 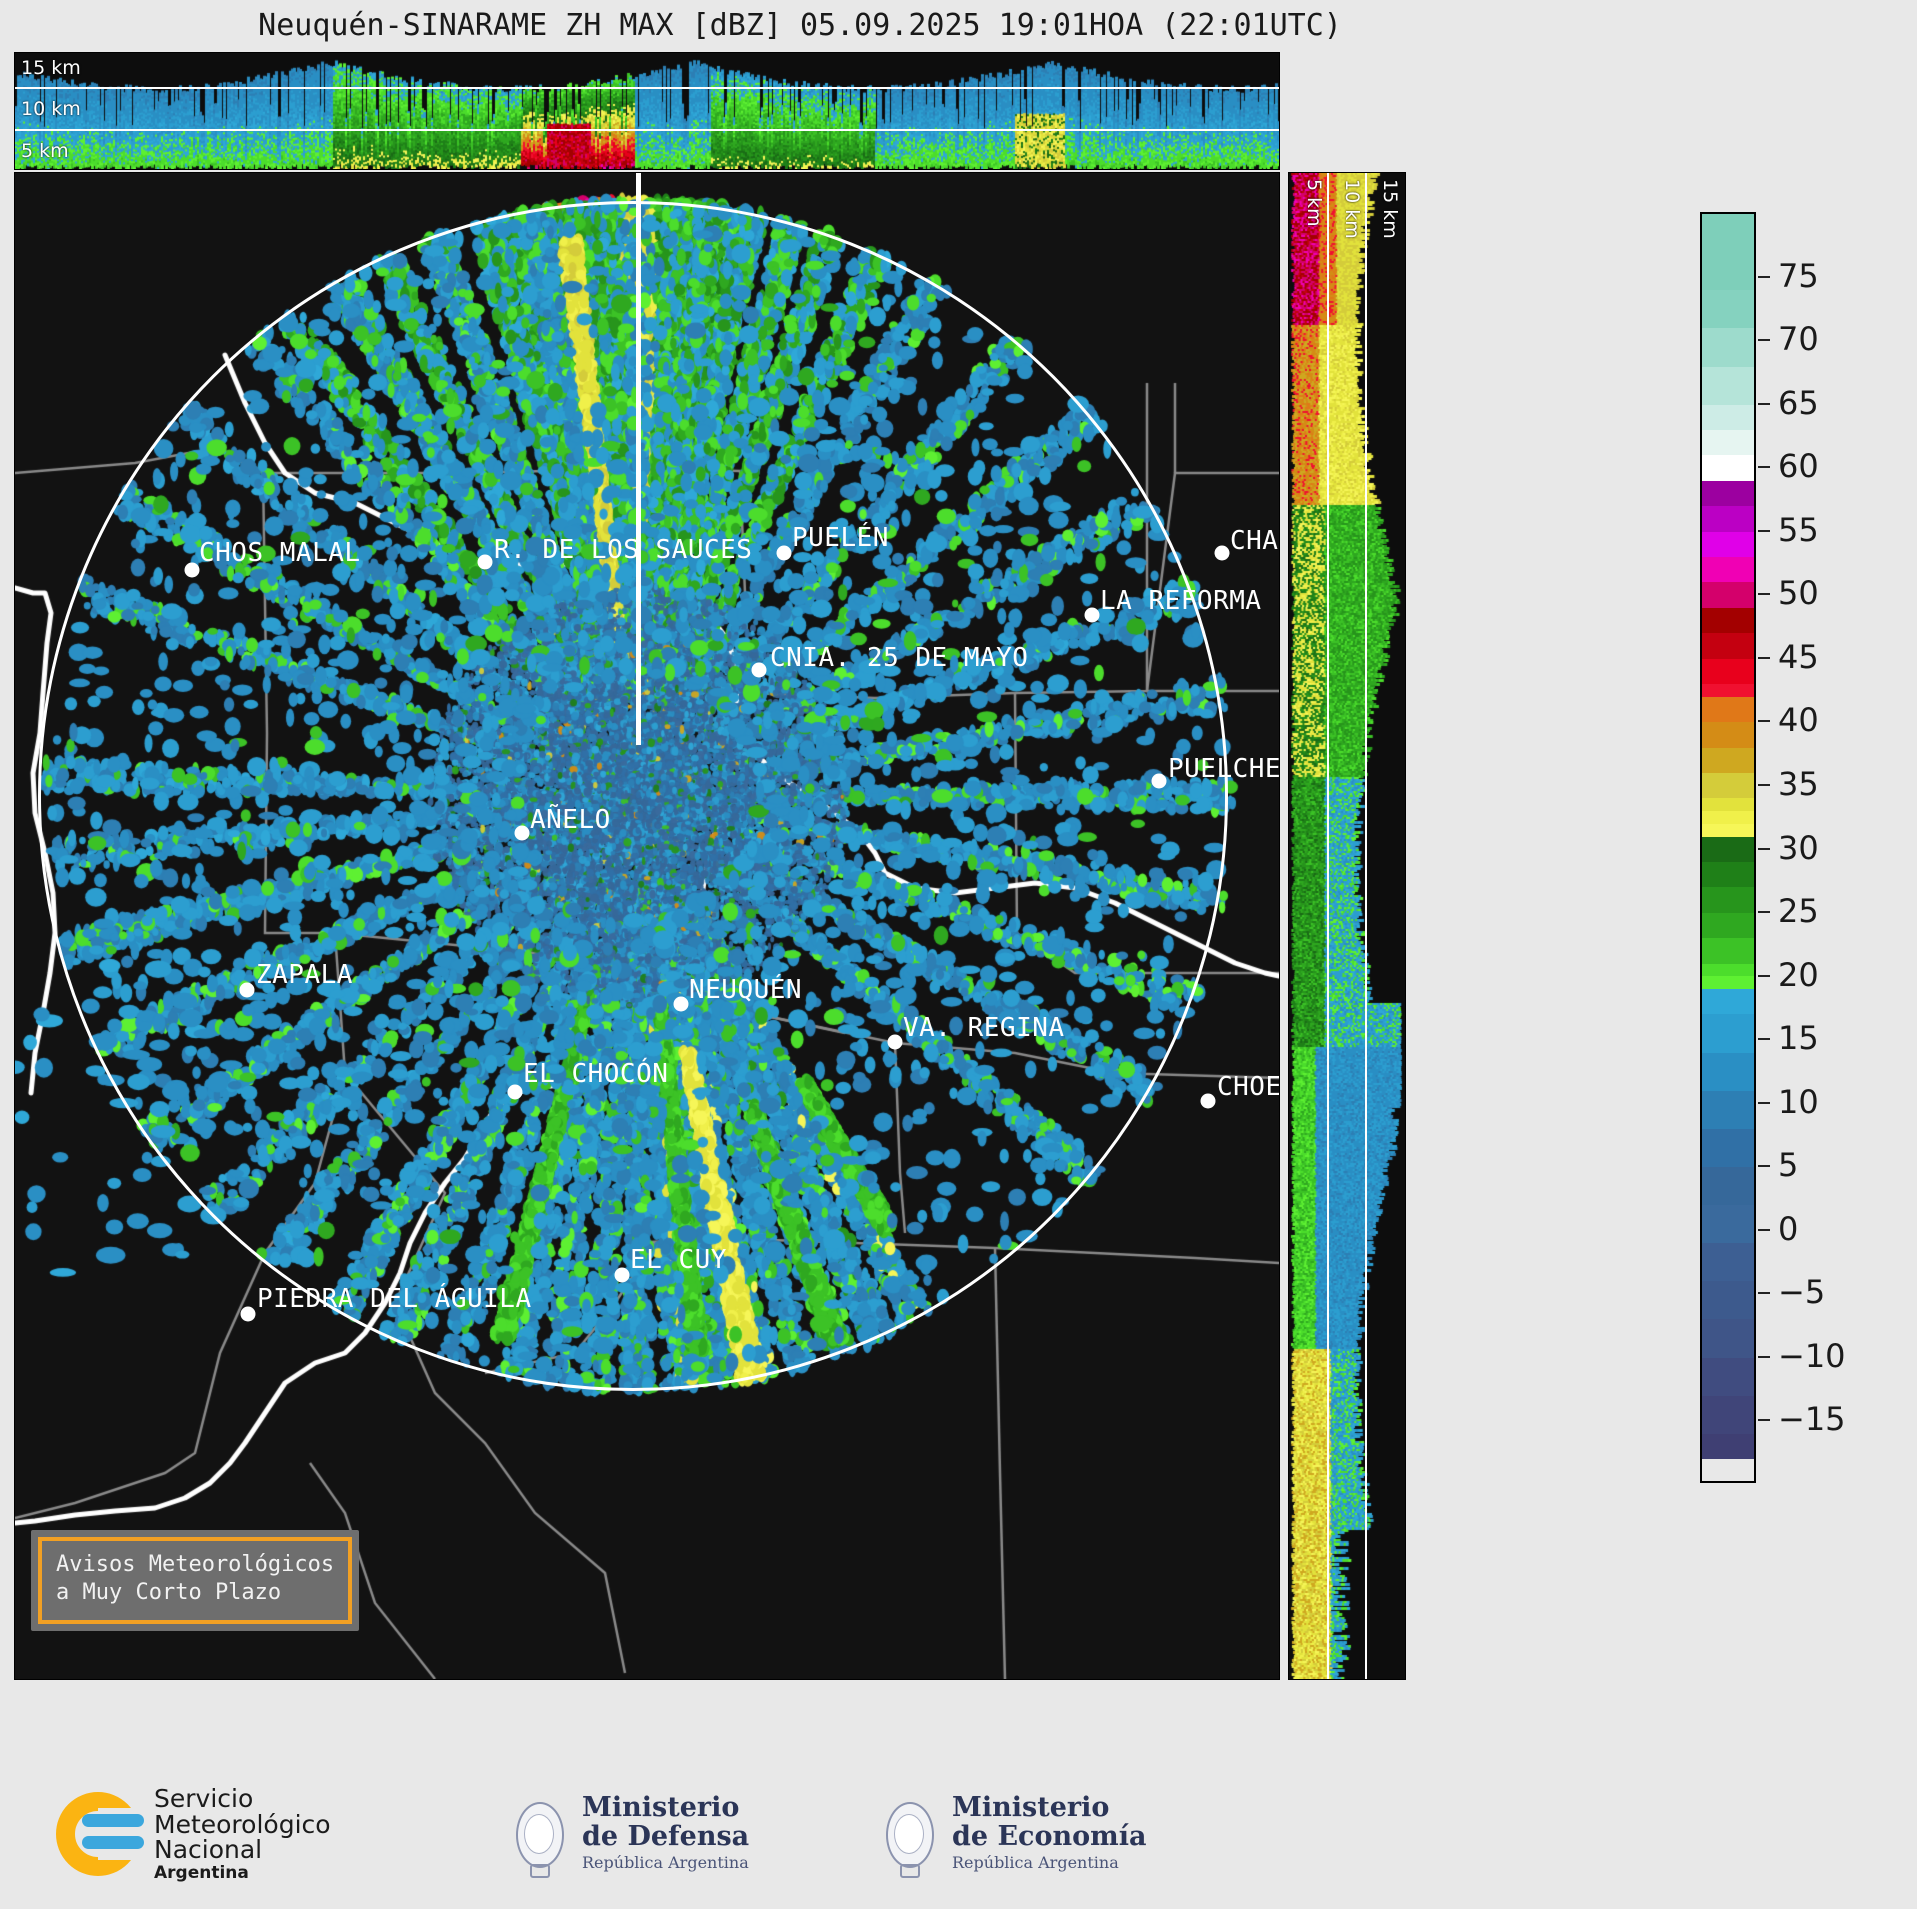 What do you see at coordinates (304, 975) in the screenshot?
I see `city-label: ZAPALA` at bounding box center [304, 975].